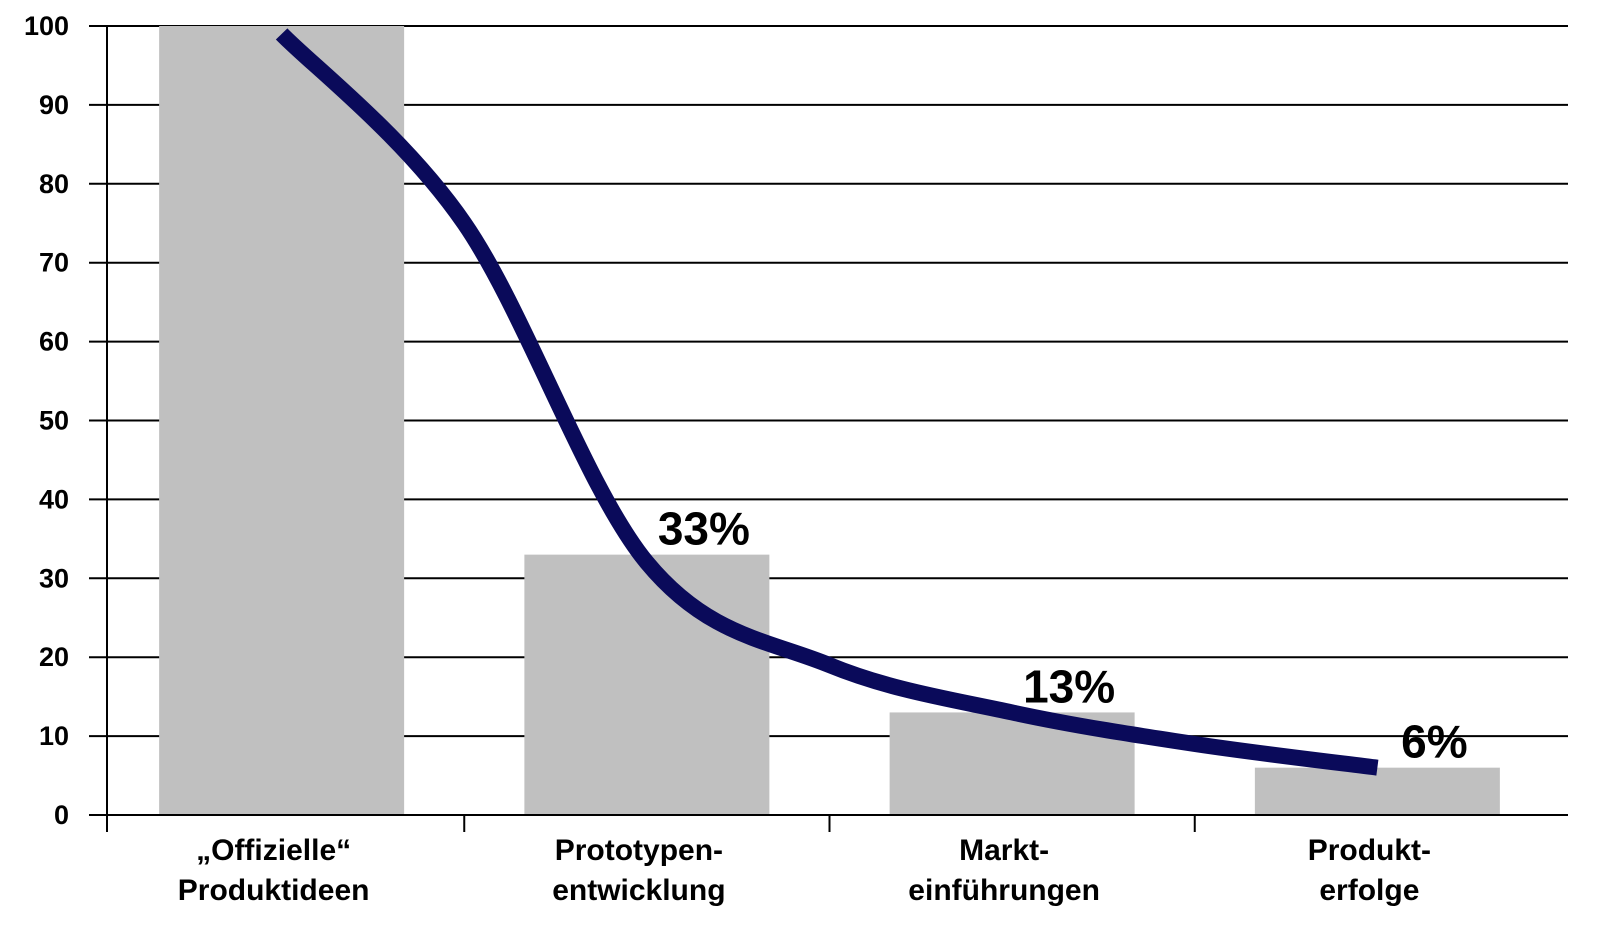 The image size is (1603, 929). Describe the element at coordinates (1069, 686) in the screenshot. I see `data-label: 13%` at that location.